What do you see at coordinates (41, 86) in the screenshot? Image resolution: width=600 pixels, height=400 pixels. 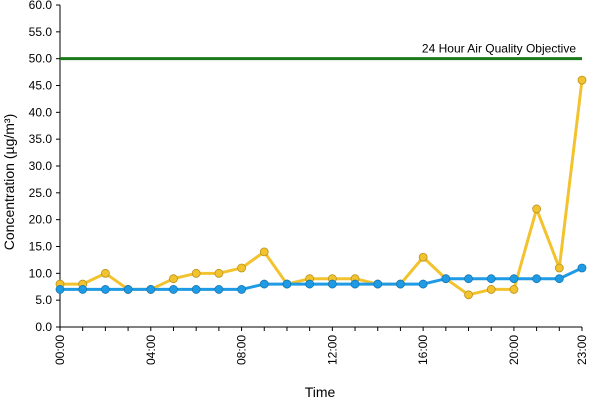 I see `y-tick-label: 45.0` at bounding box center [41, 86].